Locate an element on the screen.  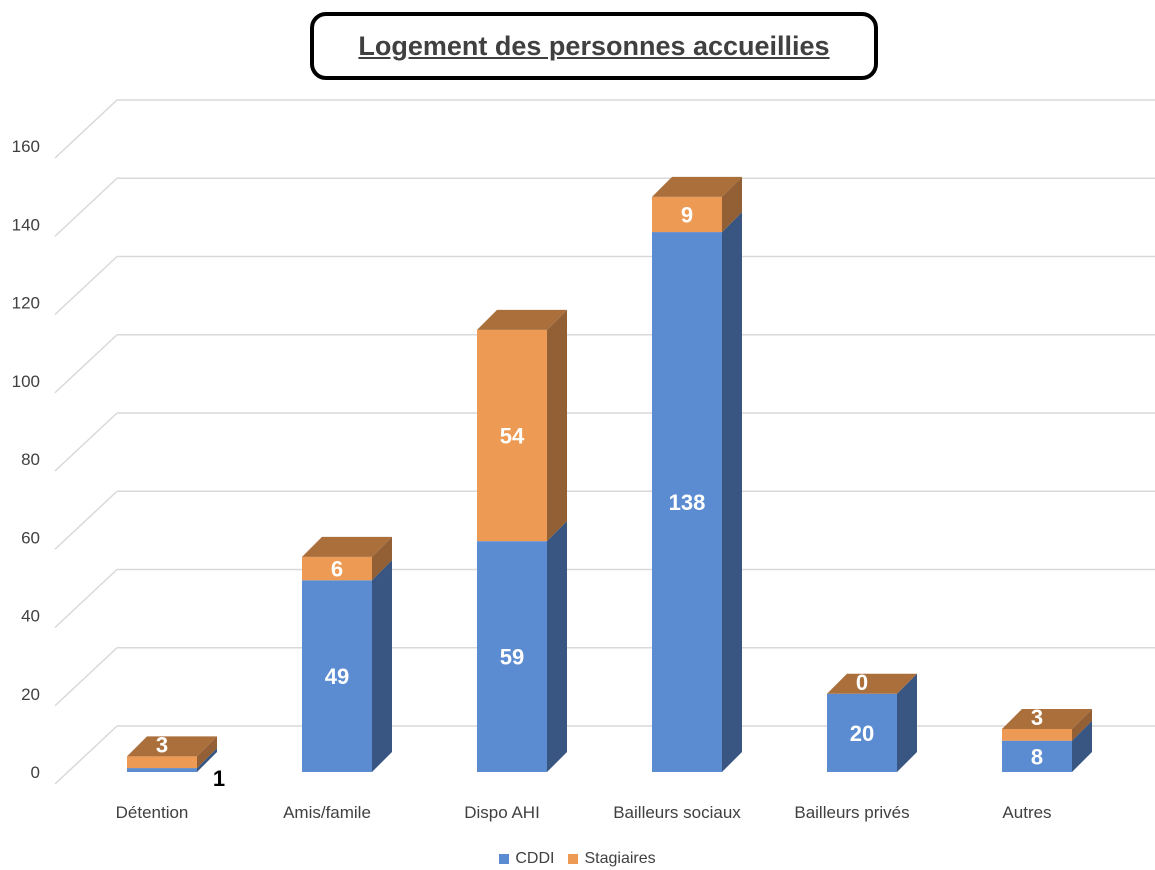
y-tick-label: 80 is located at coordinates (30, 459).